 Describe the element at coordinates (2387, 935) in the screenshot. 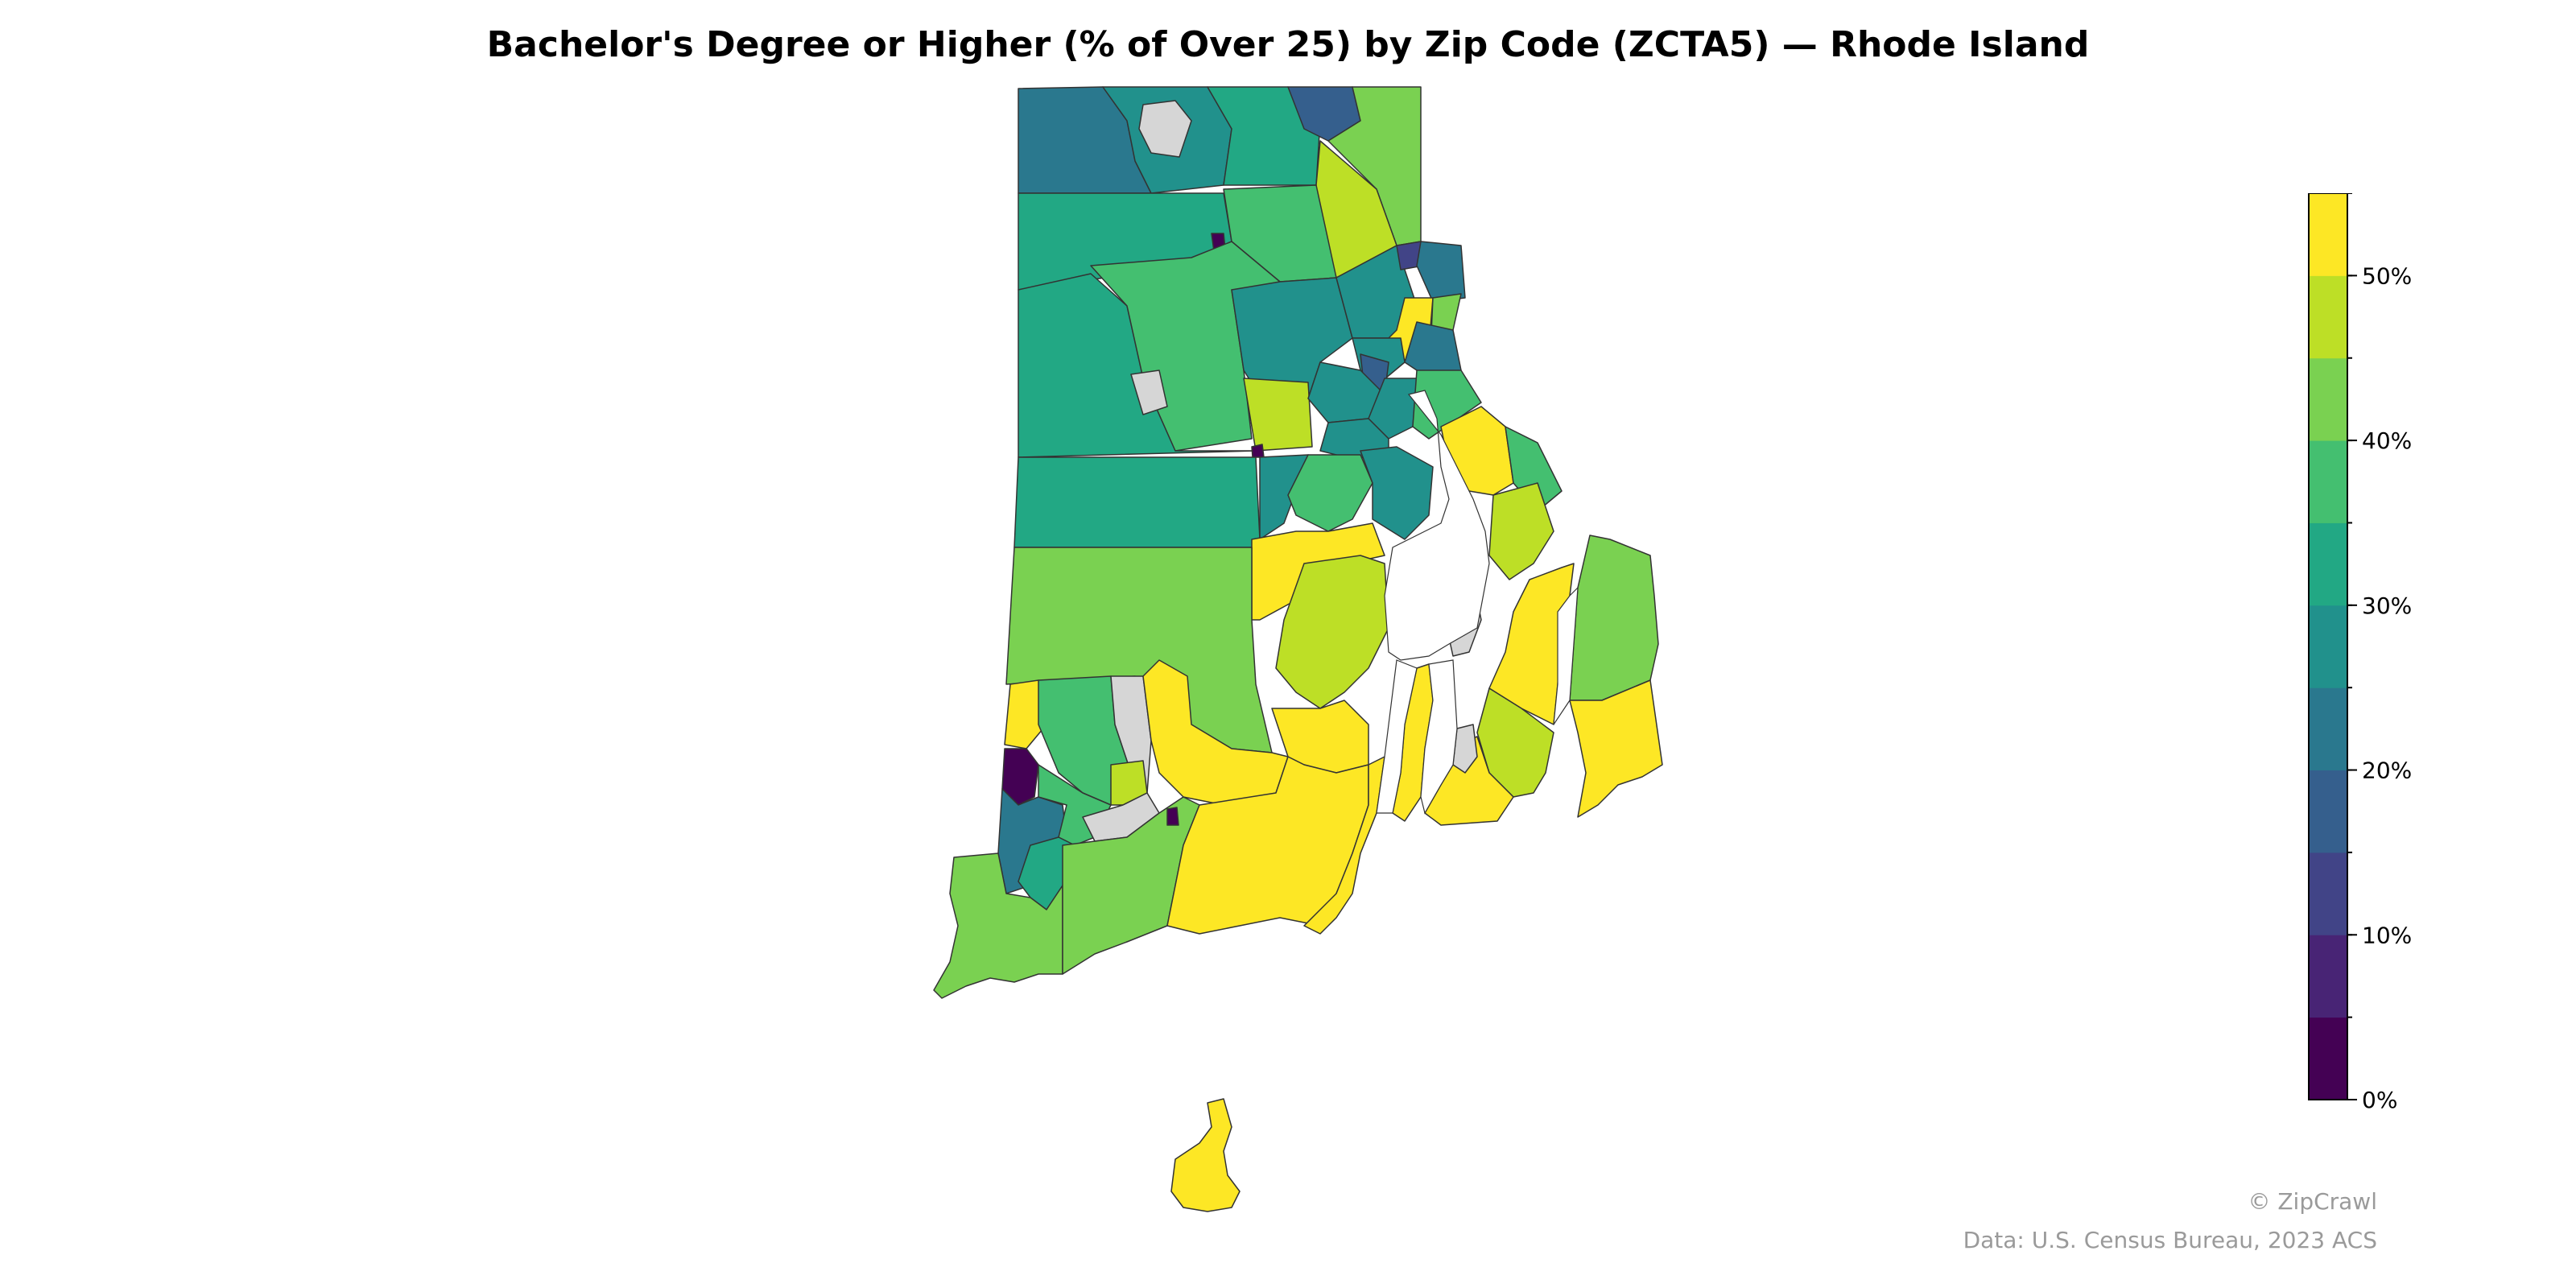

I see `colorbar-tick-label: 10%` at that location.